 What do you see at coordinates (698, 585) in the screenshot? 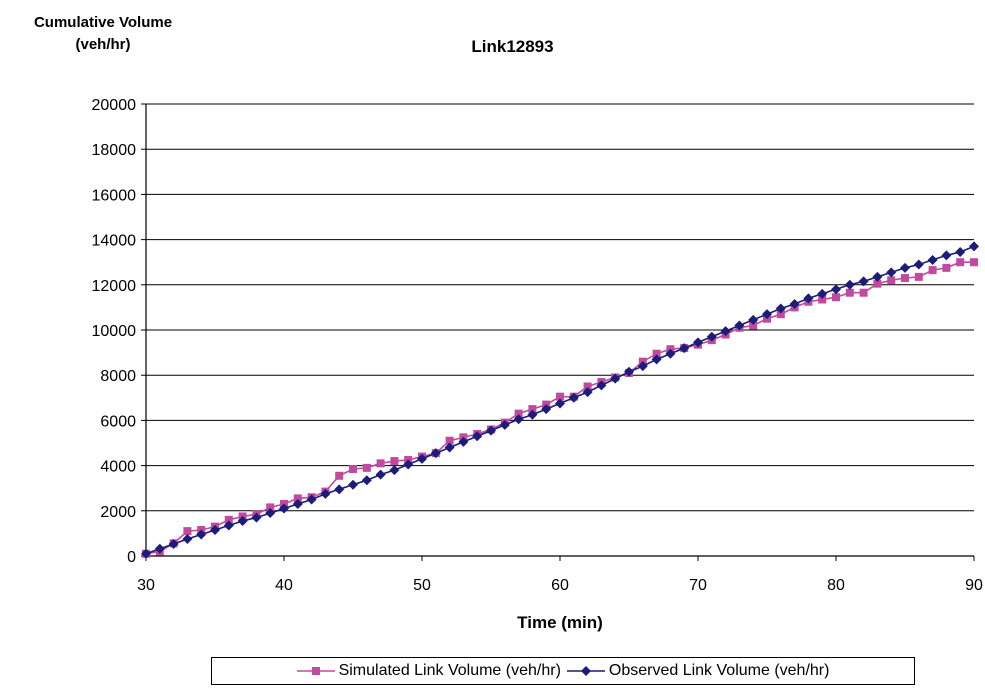
I see `x-tick-label-70: 70` at bounding box center [698, 585].